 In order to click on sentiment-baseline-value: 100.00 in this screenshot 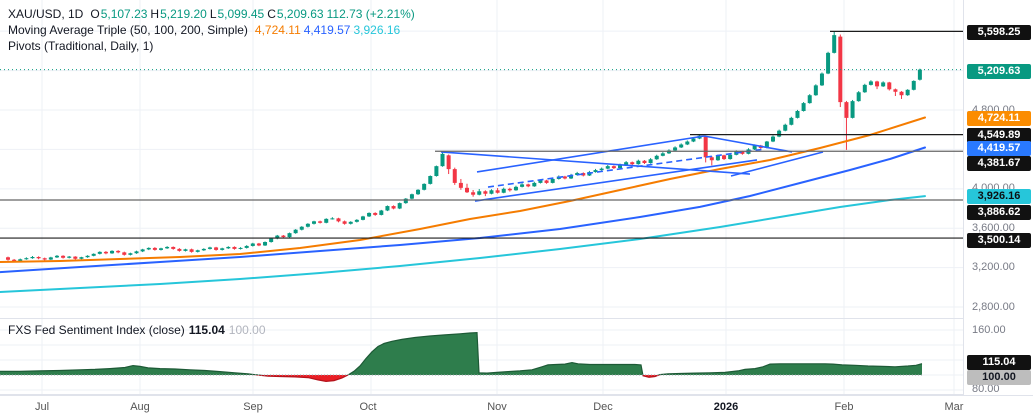, I will do `click(247, 330)`.